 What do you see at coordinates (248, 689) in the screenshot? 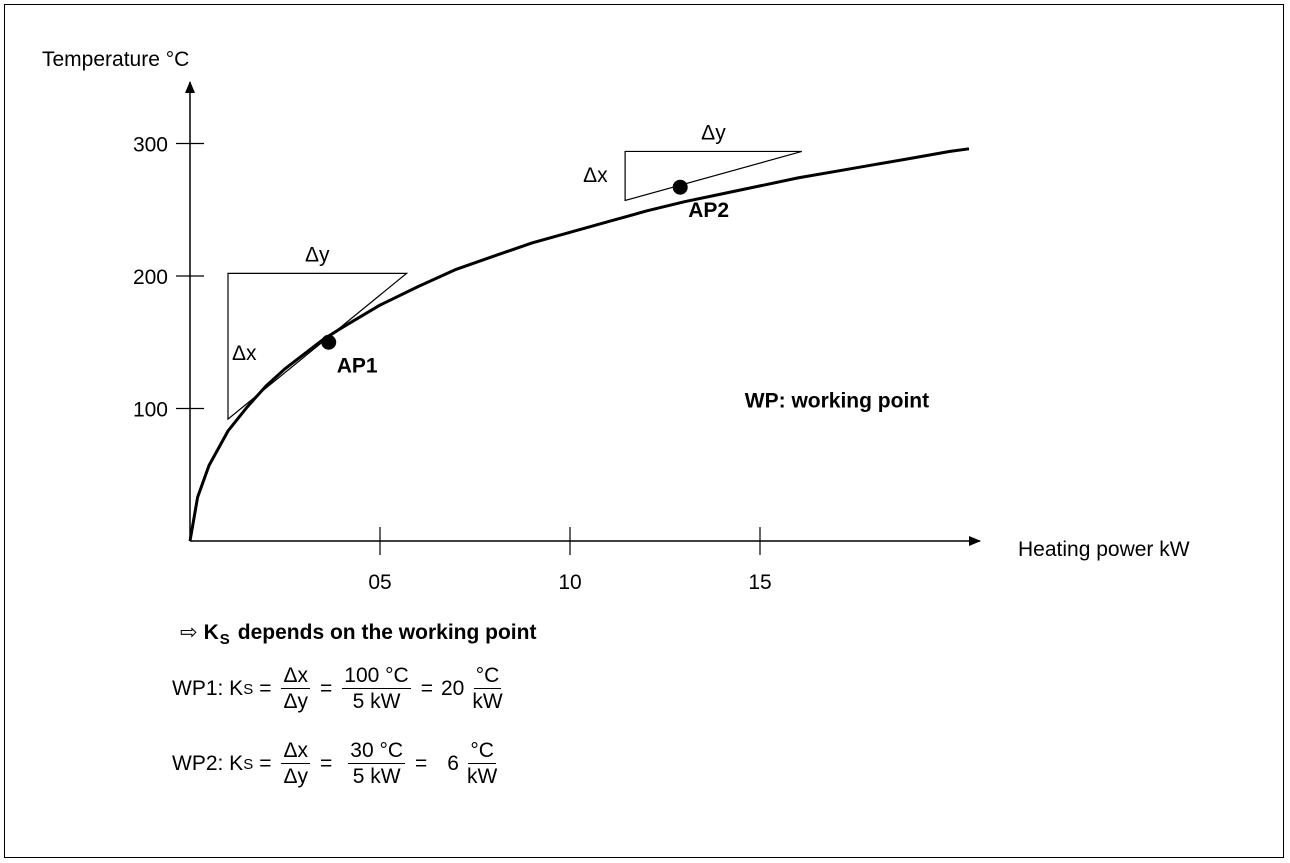
I see `eq1-subscript: S` at bounding box center [248, 689].